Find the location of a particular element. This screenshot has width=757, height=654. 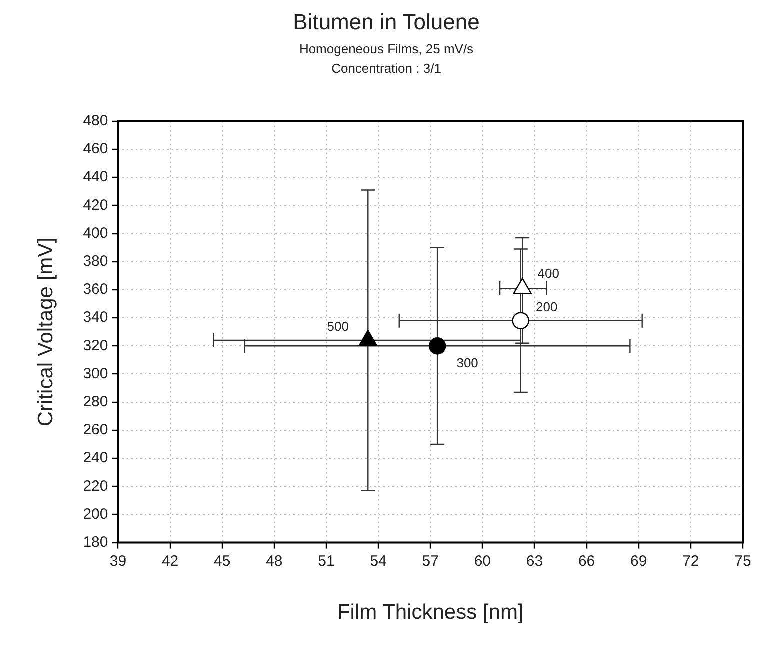

annotation: 500 is located at coordinates (338, 326).